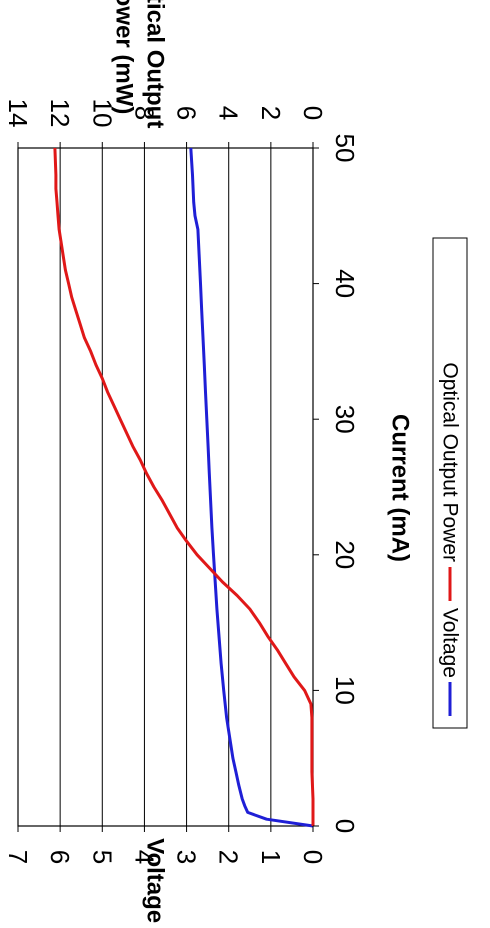 The width and height of the screenshot is (490, 928). What do you see at coordinates (187, 113) in the screenshot?
I see `y-right-tick-label: 6` at bounding box center [187, 113].